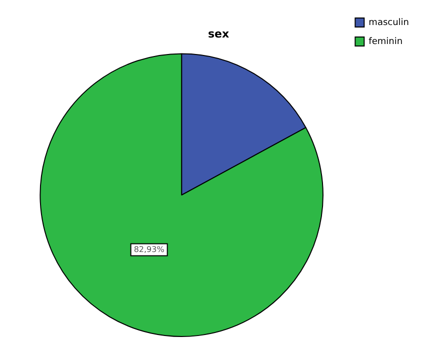  What do you see at coordinates (385, 41) in the screenshot?
I see `legend-label: feminin` at bounding box center [385, 41].